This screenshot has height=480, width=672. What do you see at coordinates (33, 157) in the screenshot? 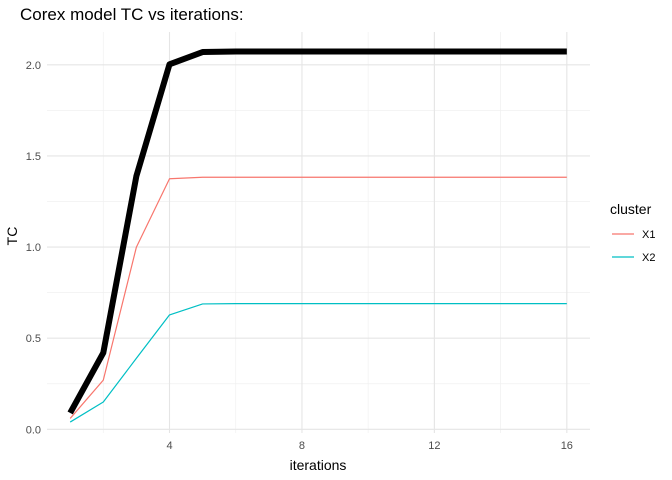
I see `y-tick-label: 1.5` at bounding box center [33, 157].